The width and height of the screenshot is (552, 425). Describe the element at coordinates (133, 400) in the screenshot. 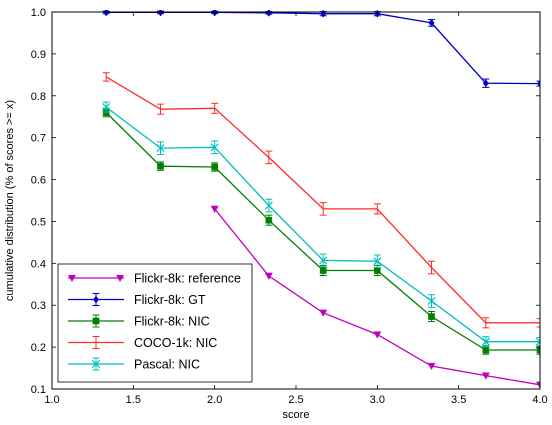

I see `x-tick-label-1: 1.5` at that location.